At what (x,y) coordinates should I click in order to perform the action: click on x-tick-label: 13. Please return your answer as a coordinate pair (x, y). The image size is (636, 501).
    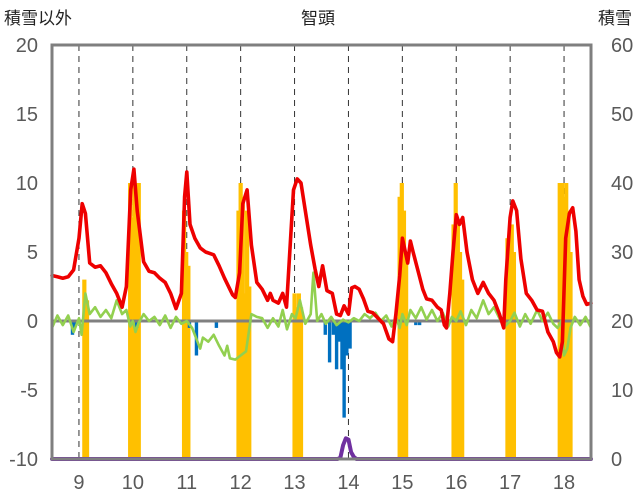
    Looking at the image, I should click on (294, 483).